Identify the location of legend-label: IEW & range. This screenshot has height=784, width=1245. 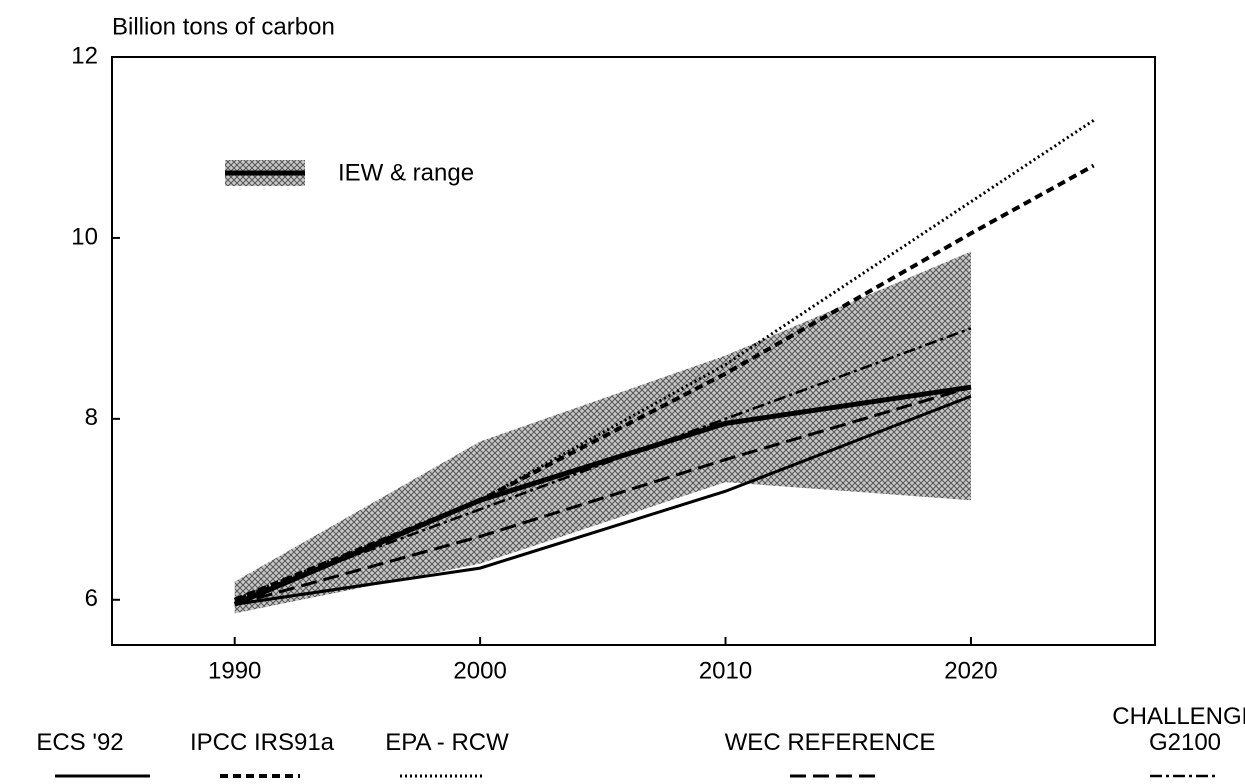
(406, 172).